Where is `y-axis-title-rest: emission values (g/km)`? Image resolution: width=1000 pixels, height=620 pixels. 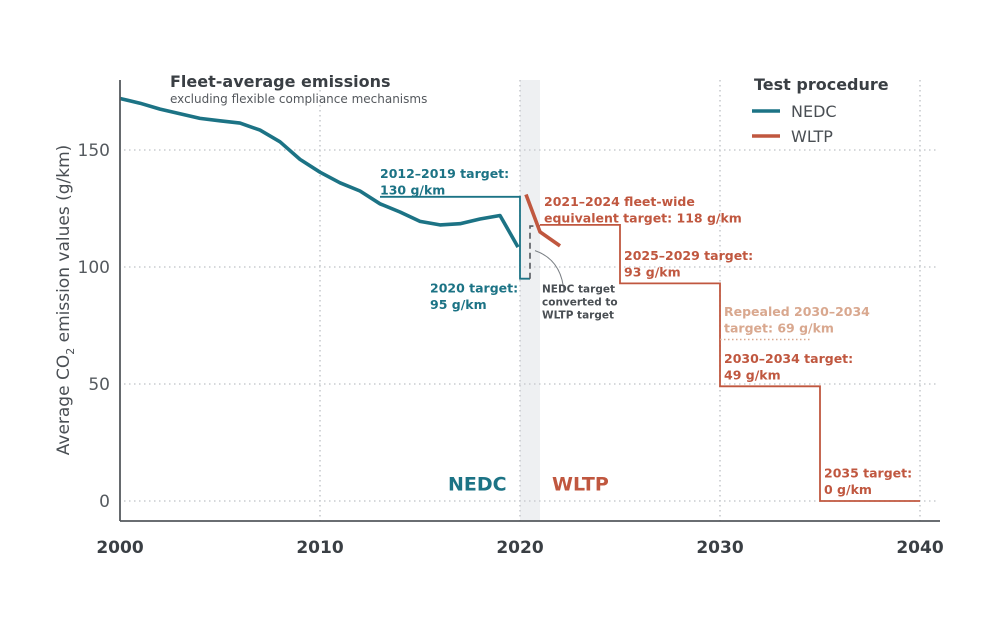 y-axis-title-rest: emission values (g/km) is located at coordinates (64, 246).